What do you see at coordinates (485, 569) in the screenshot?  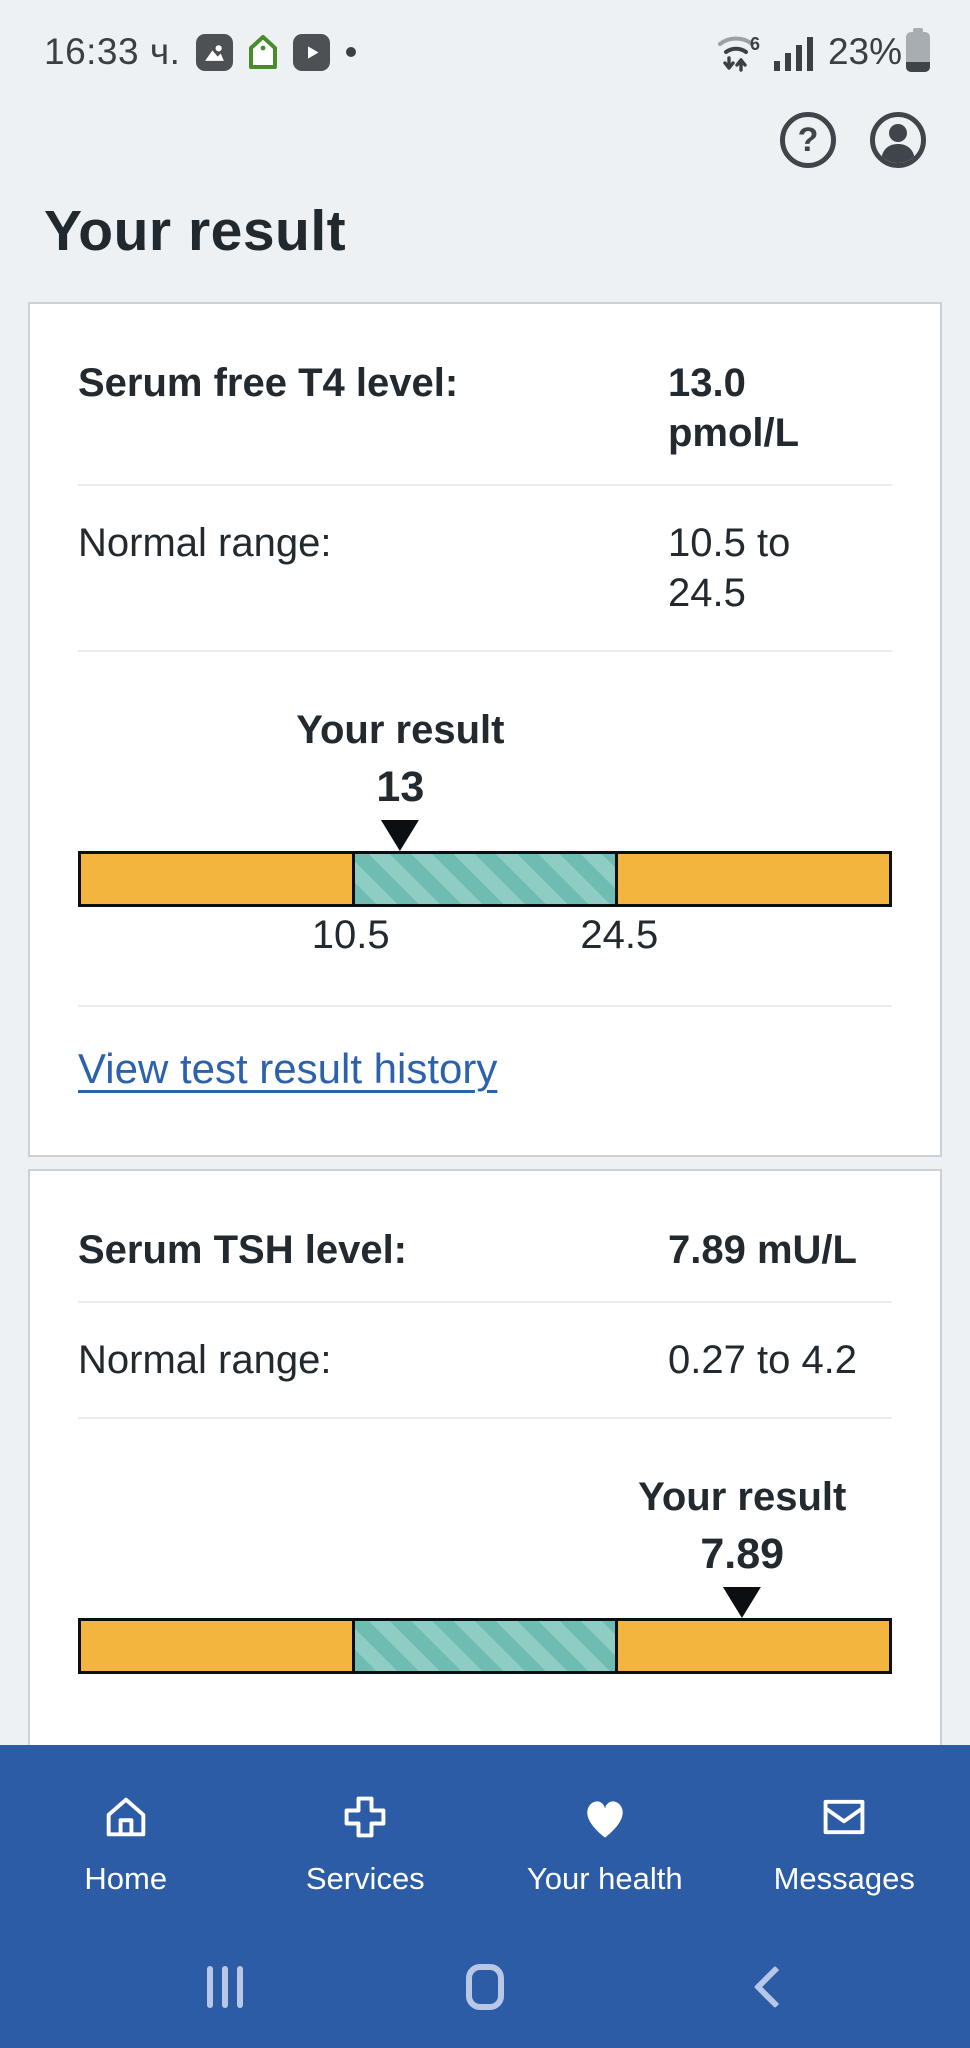 I see `normal-range-row: Normal range: 10.5 to 24.5` at bounding box center [485, 569].